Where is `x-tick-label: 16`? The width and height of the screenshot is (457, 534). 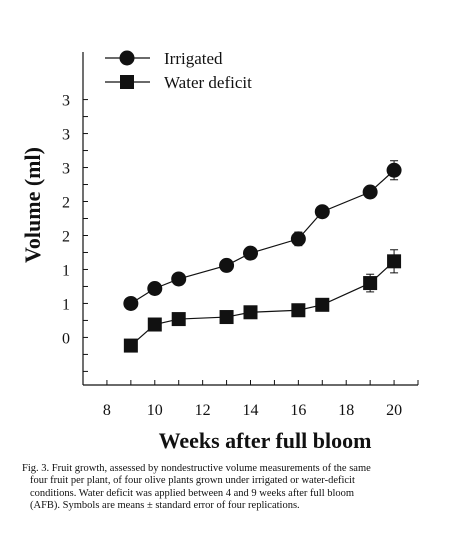 x-tick-label: 16 is located at coordinates (298, 410).